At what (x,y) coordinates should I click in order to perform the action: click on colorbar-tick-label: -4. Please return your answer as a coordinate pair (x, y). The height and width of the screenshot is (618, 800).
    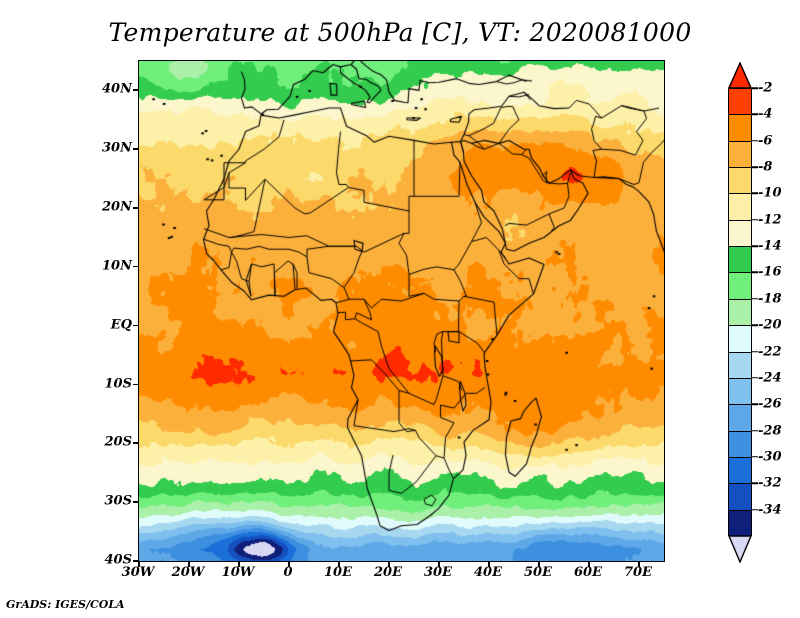
    Looking at the image, I should click on (765, 114).